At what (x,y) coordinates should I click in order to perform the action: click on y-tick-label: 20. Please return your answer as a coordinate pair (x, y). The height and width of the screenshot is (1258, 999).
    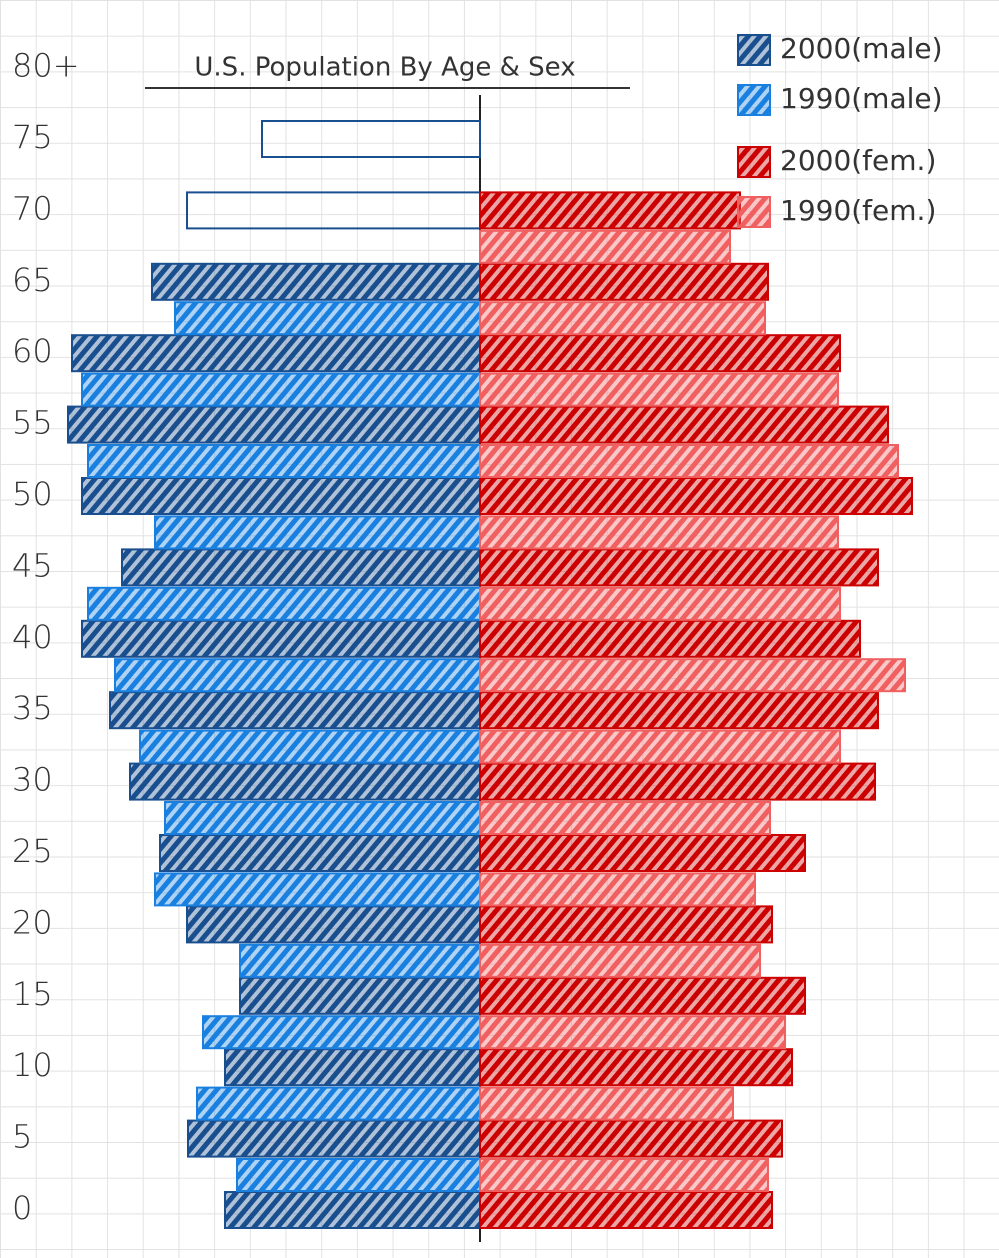
    Looking at the image, I should click on (32, 922).